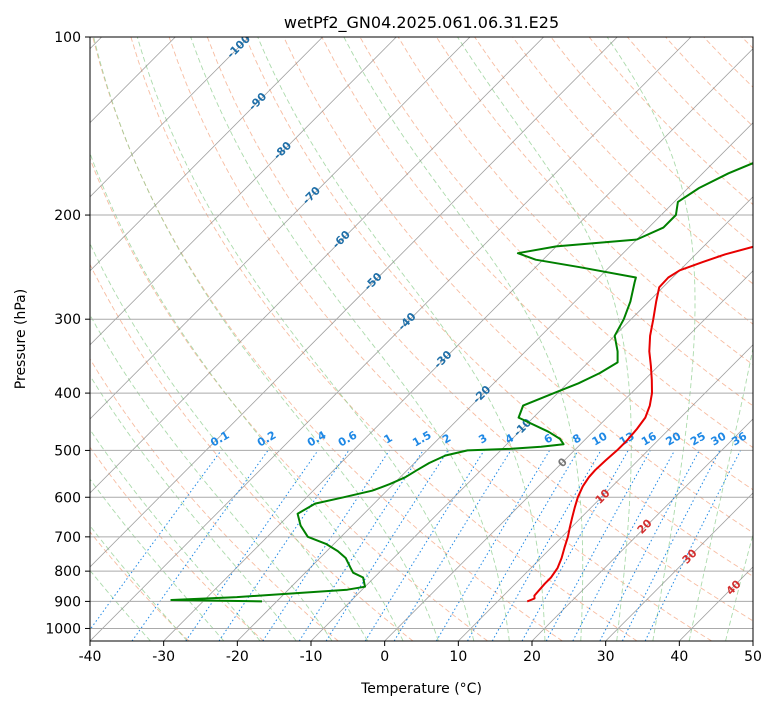 The height and width of the screenshot is (708, 775). I want to click on x-tick-label: -30, so click(163, 657).